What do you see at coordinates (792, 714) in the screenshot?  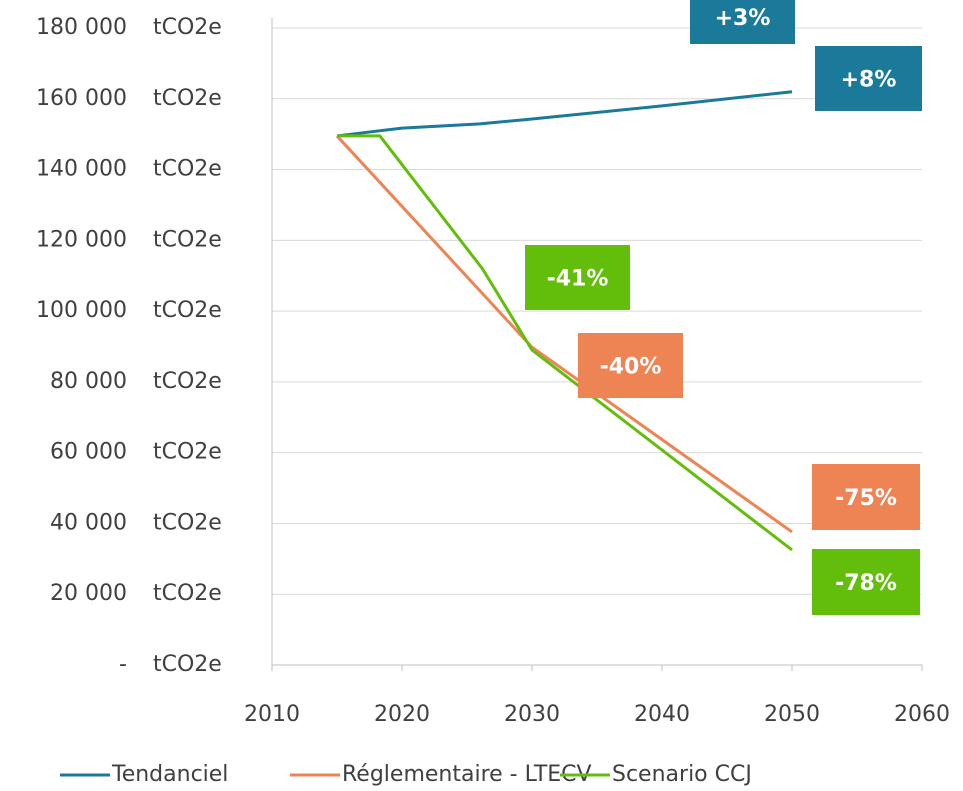 I see `x-tick-label: 2050` at bounding box center [792, 714].